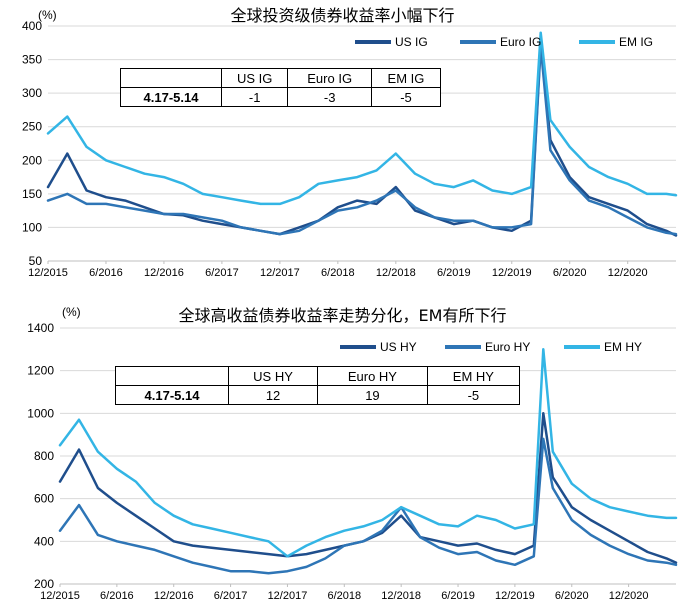  What do you see at coordinates (398, 347) in the screenshot?
I see `legend-label: US HY` at bounding box center [398, 347].